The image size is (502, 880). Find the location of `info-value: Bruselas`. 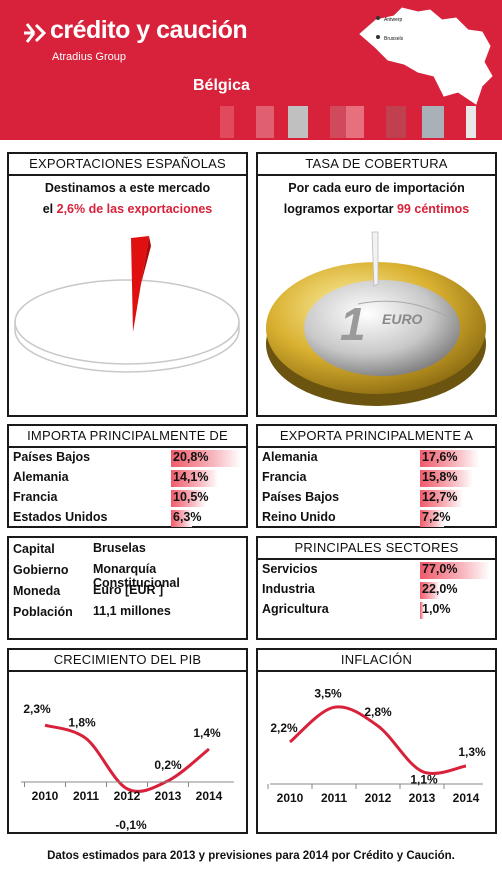

info-value: Bruselas is located at coordinates (119, 548).